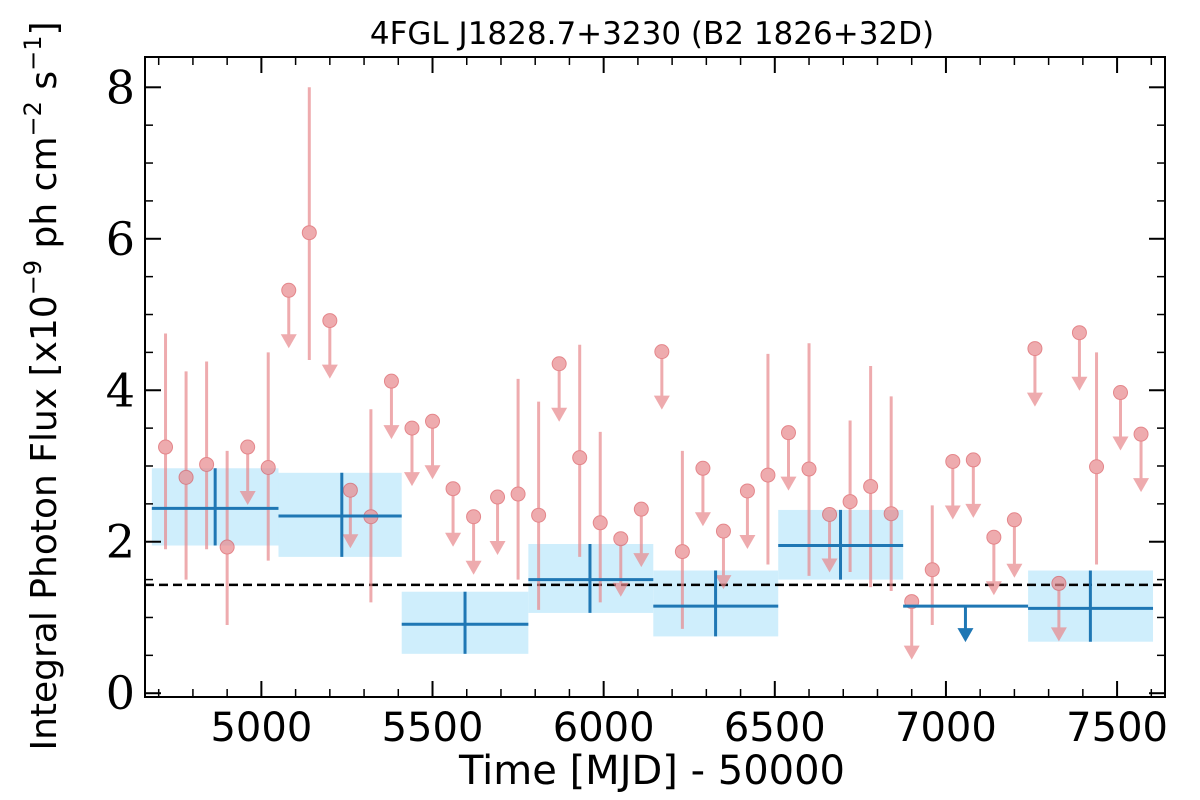 This screenshot has width=1200, height=800. I want to click on long-bin-ul-arrow, so click(965, 635).